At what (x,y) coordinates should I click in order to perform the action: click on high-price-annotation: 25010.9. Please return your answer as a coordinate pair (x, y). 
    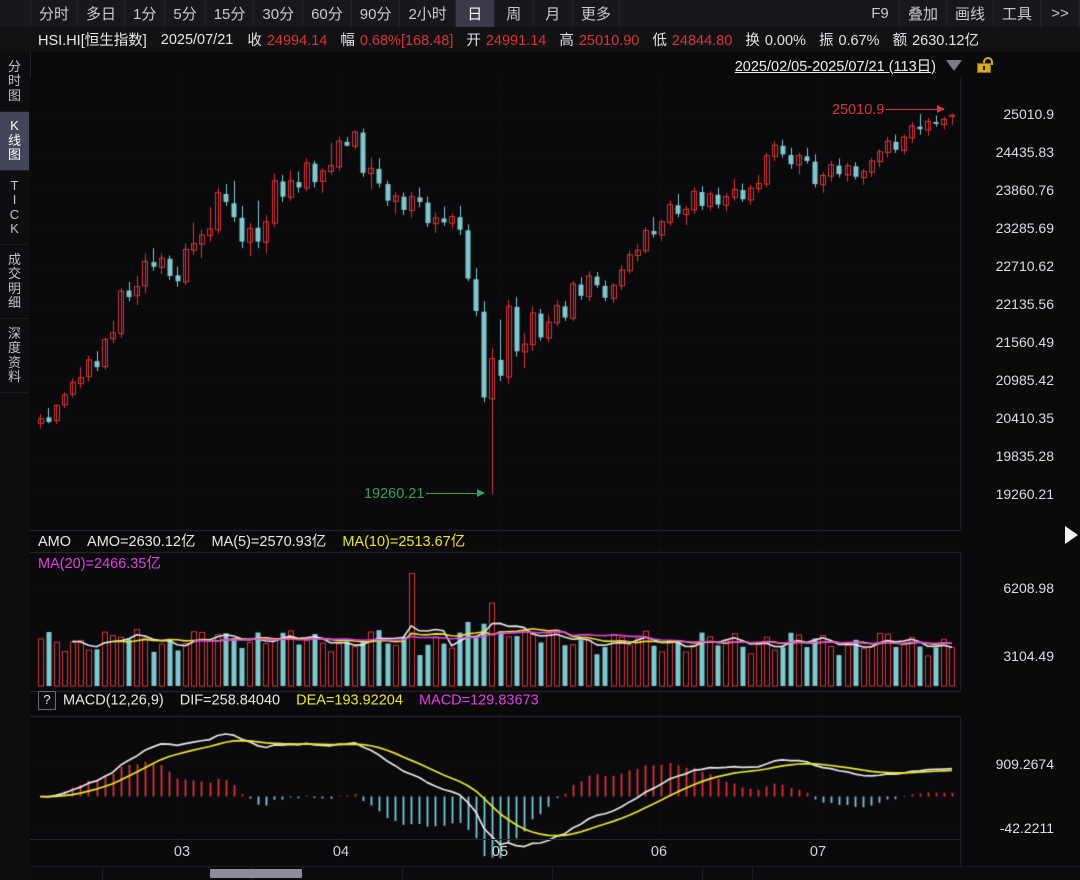
    Looking at the image, I should click on (888, 110).